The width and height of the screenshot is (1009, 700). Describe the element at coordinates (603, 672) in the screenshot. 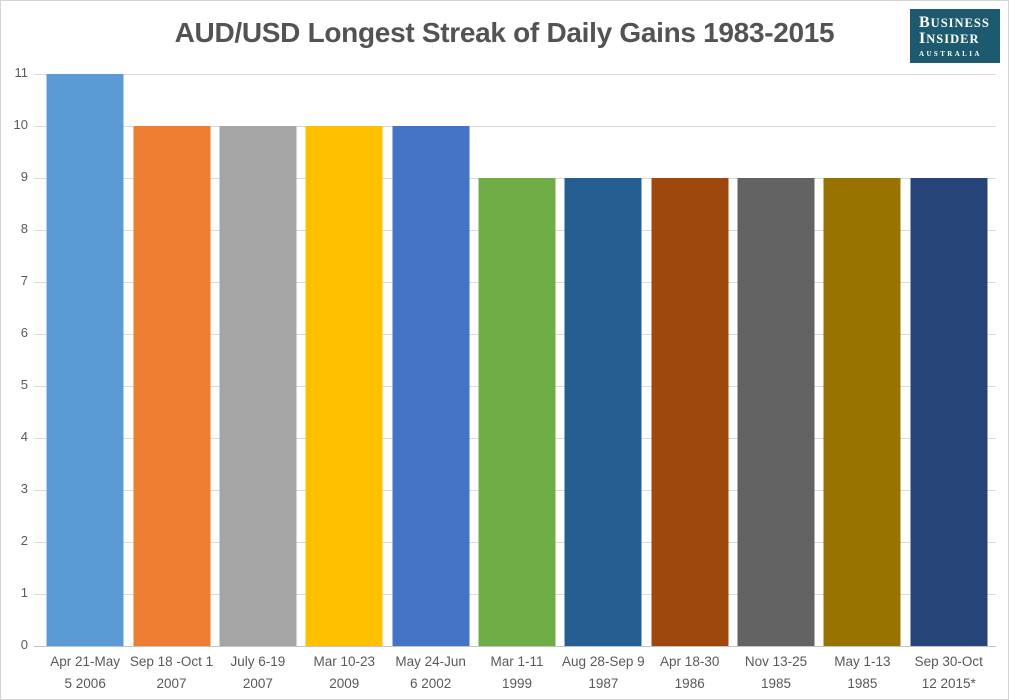

I see `x-category-label: Aug 28-Sep 9 1987` at that location.